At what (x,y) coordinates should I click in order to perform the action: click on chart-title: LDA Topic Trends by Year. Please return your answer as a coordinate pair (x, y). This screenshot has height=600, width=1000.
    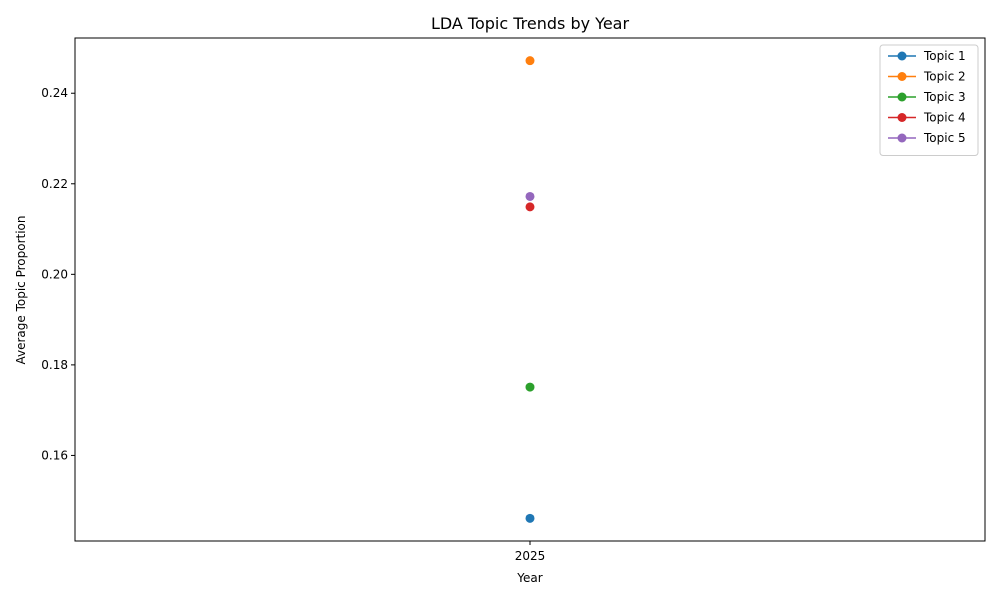
    Looking at the image, I should click on (530, 23).